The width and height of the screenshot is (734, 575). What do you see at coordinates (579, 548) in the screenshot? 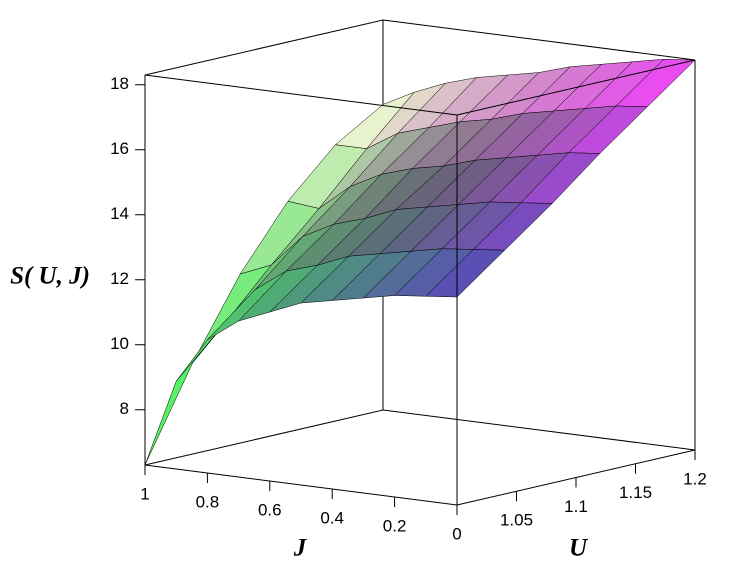
I see `u-axis-label: U` at bounding box center [579, 548].